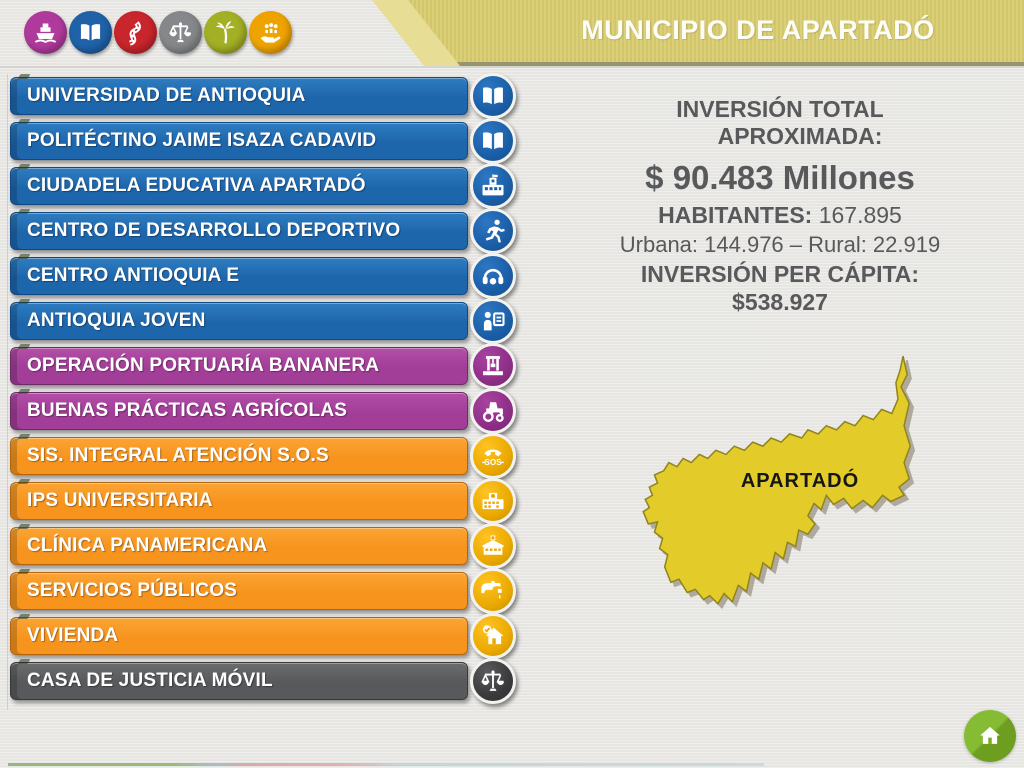 This screenshot has width=1024, height=768. I want to click on project-bar: CENTRO DE DESARROLLO DEPORTIVO, so click(239, 231).